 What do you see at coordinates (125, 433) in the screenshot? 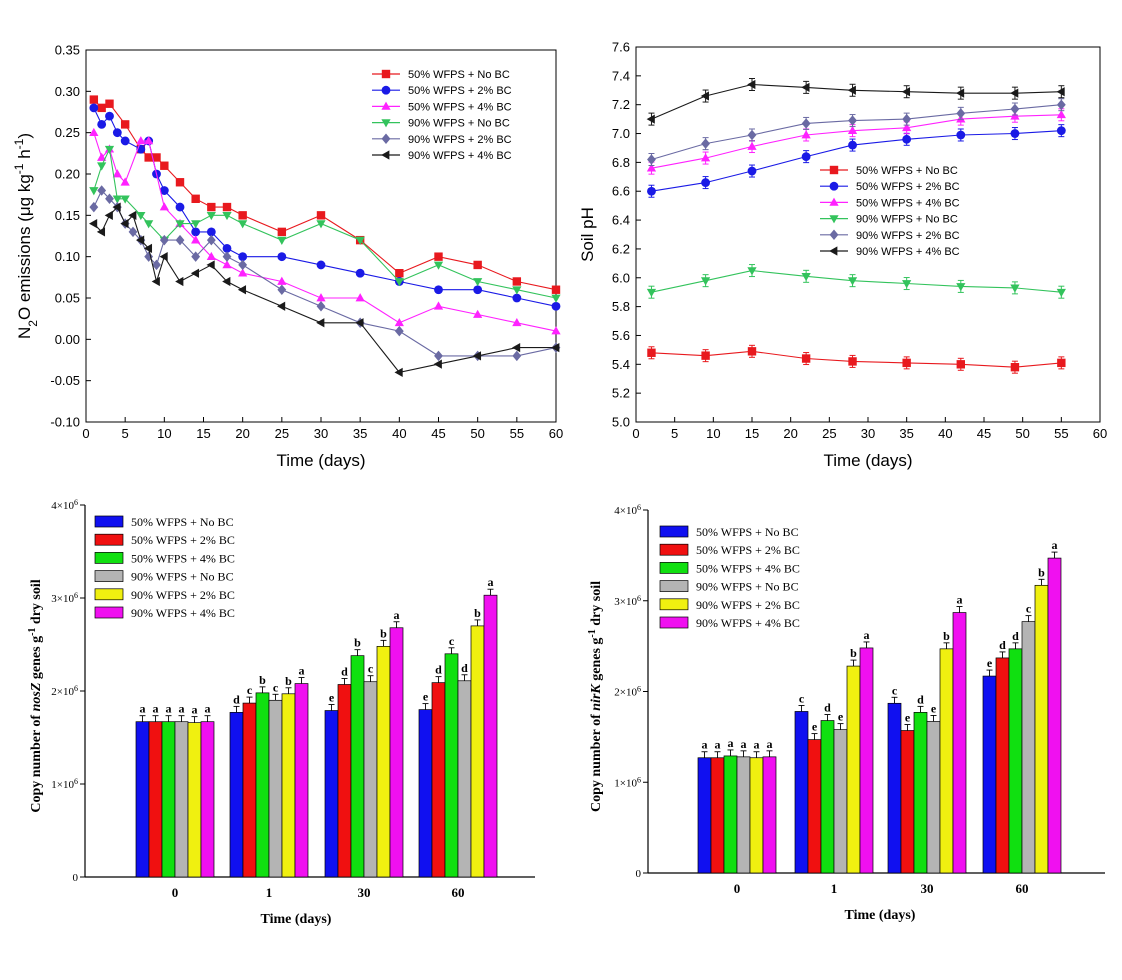
I see `x-tick-label: 5` at bounding box center [125, 433].